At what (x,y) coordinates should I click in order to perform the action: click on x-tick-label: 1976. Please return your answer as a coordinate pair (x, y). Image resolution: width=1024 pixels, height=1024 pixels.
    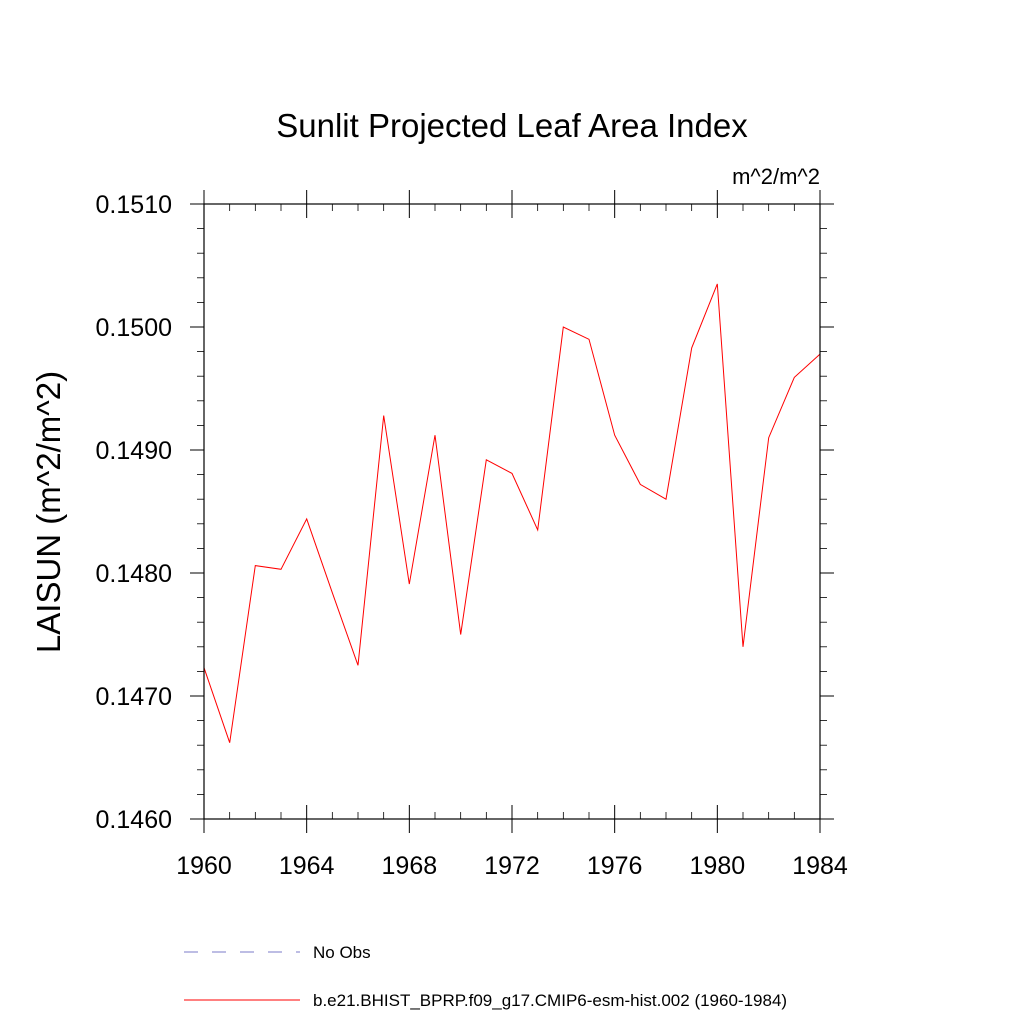
    Looking at the image, I should click on (615, 866).